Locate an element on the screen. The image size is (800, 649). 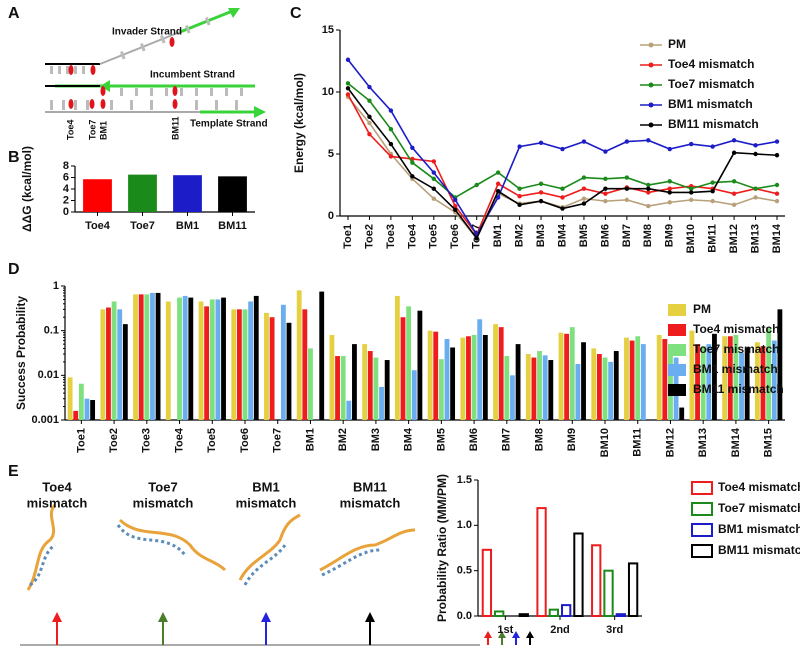
panel-label: E is located at coordinates (13, 471).